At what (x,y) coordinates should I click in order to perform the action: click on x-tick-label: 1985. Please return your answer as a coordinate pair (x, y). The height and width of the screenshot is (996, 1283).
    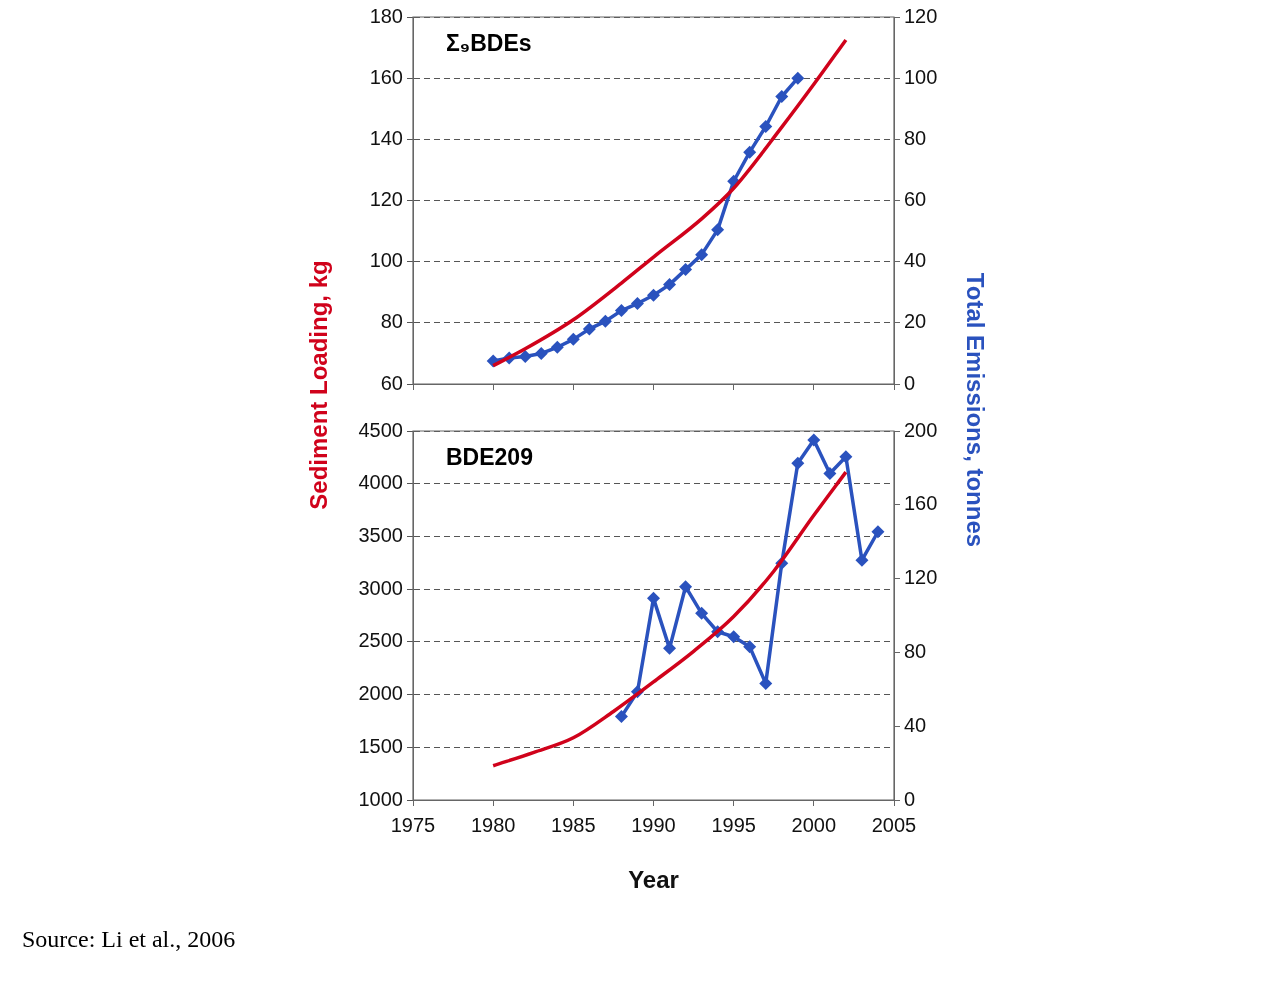
    Looking at the image, I should click on (573, 824).